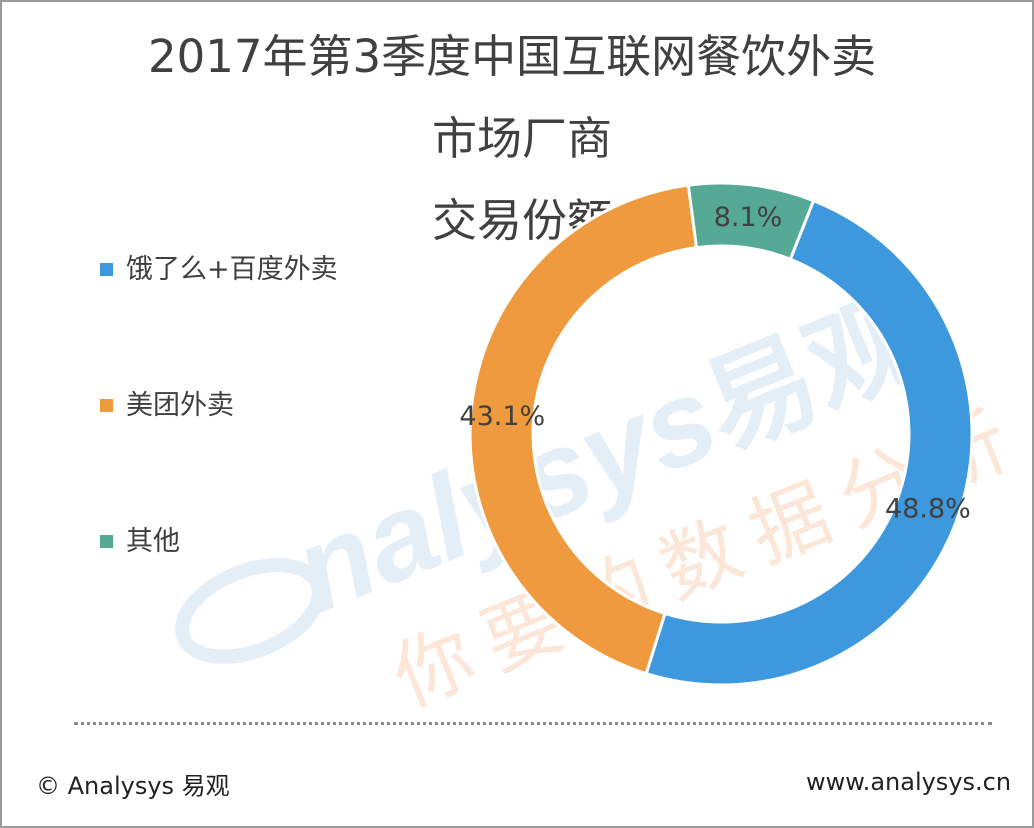  I want to click on legend-label: 美团外卖, so click(180, 405).